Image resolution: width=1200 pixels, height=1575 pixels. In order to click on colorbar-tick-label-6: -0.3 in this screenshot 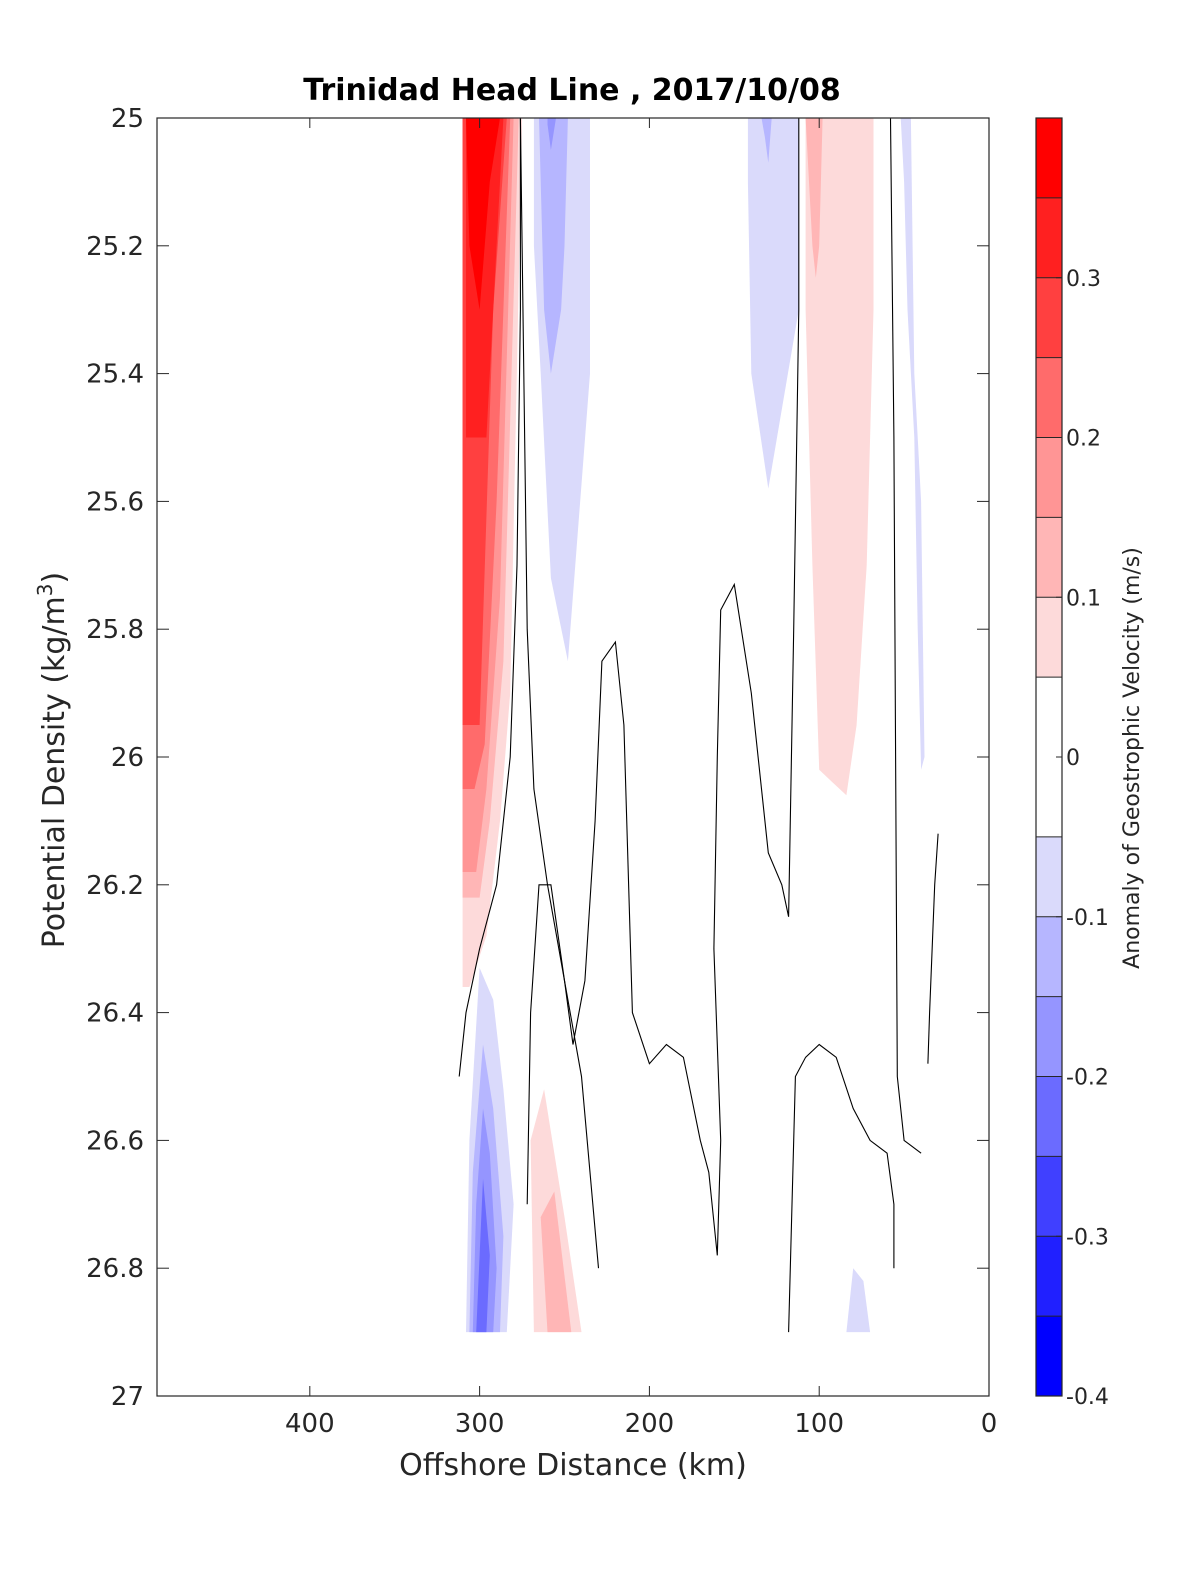, I will do `click(1087, 1237)`.